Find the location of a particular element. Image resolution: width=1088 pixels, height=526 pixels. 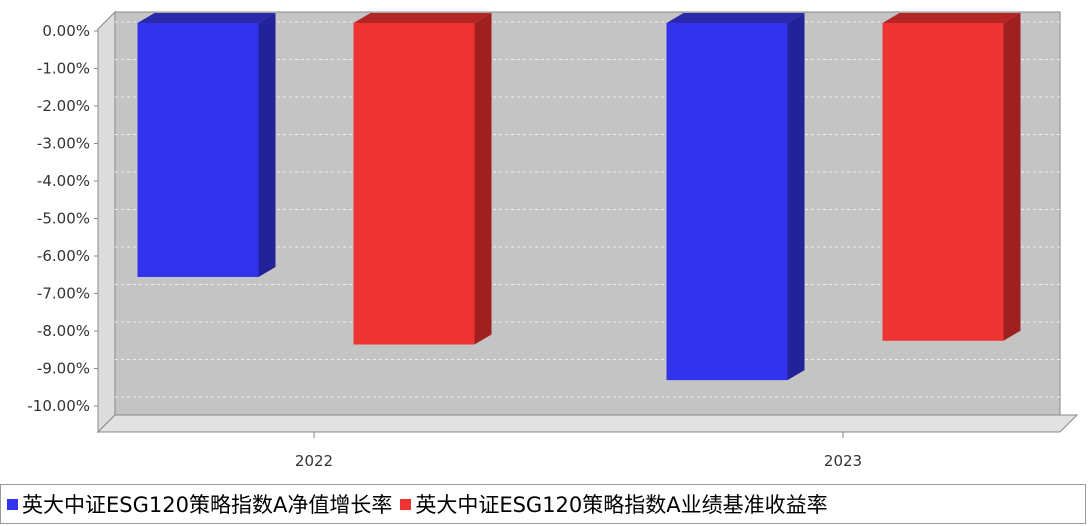

y-tick-label: -1.00% is located at coordinates (63, 69).